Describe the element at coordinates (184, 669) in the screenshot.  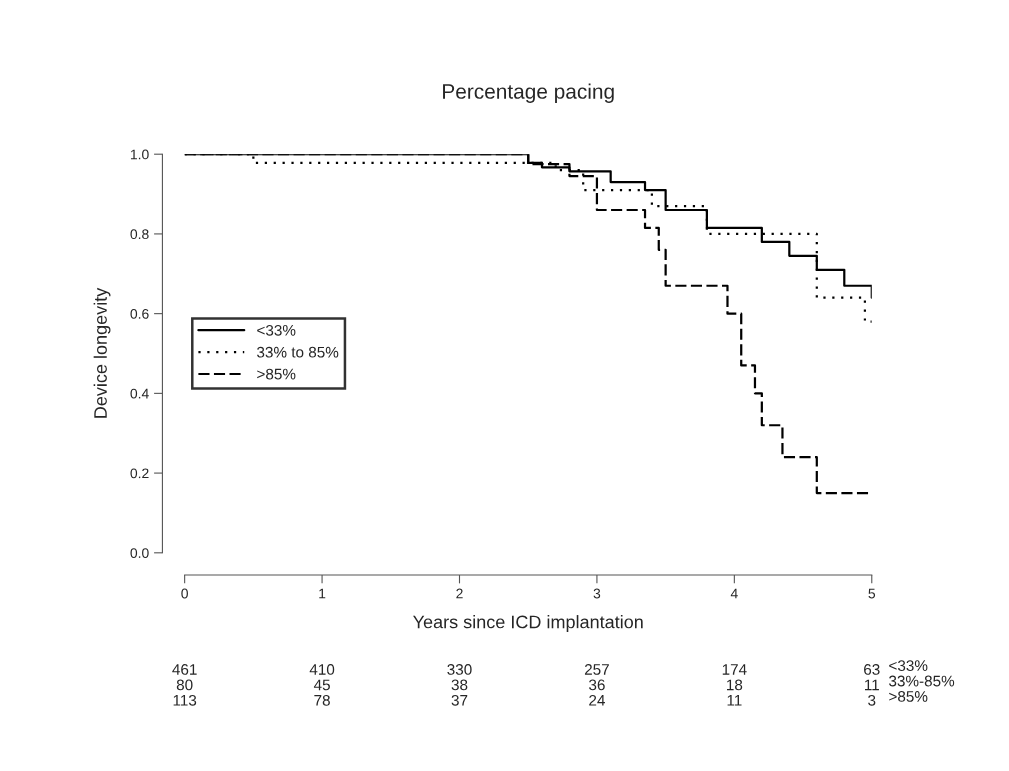
I see `text: 461` at that location.